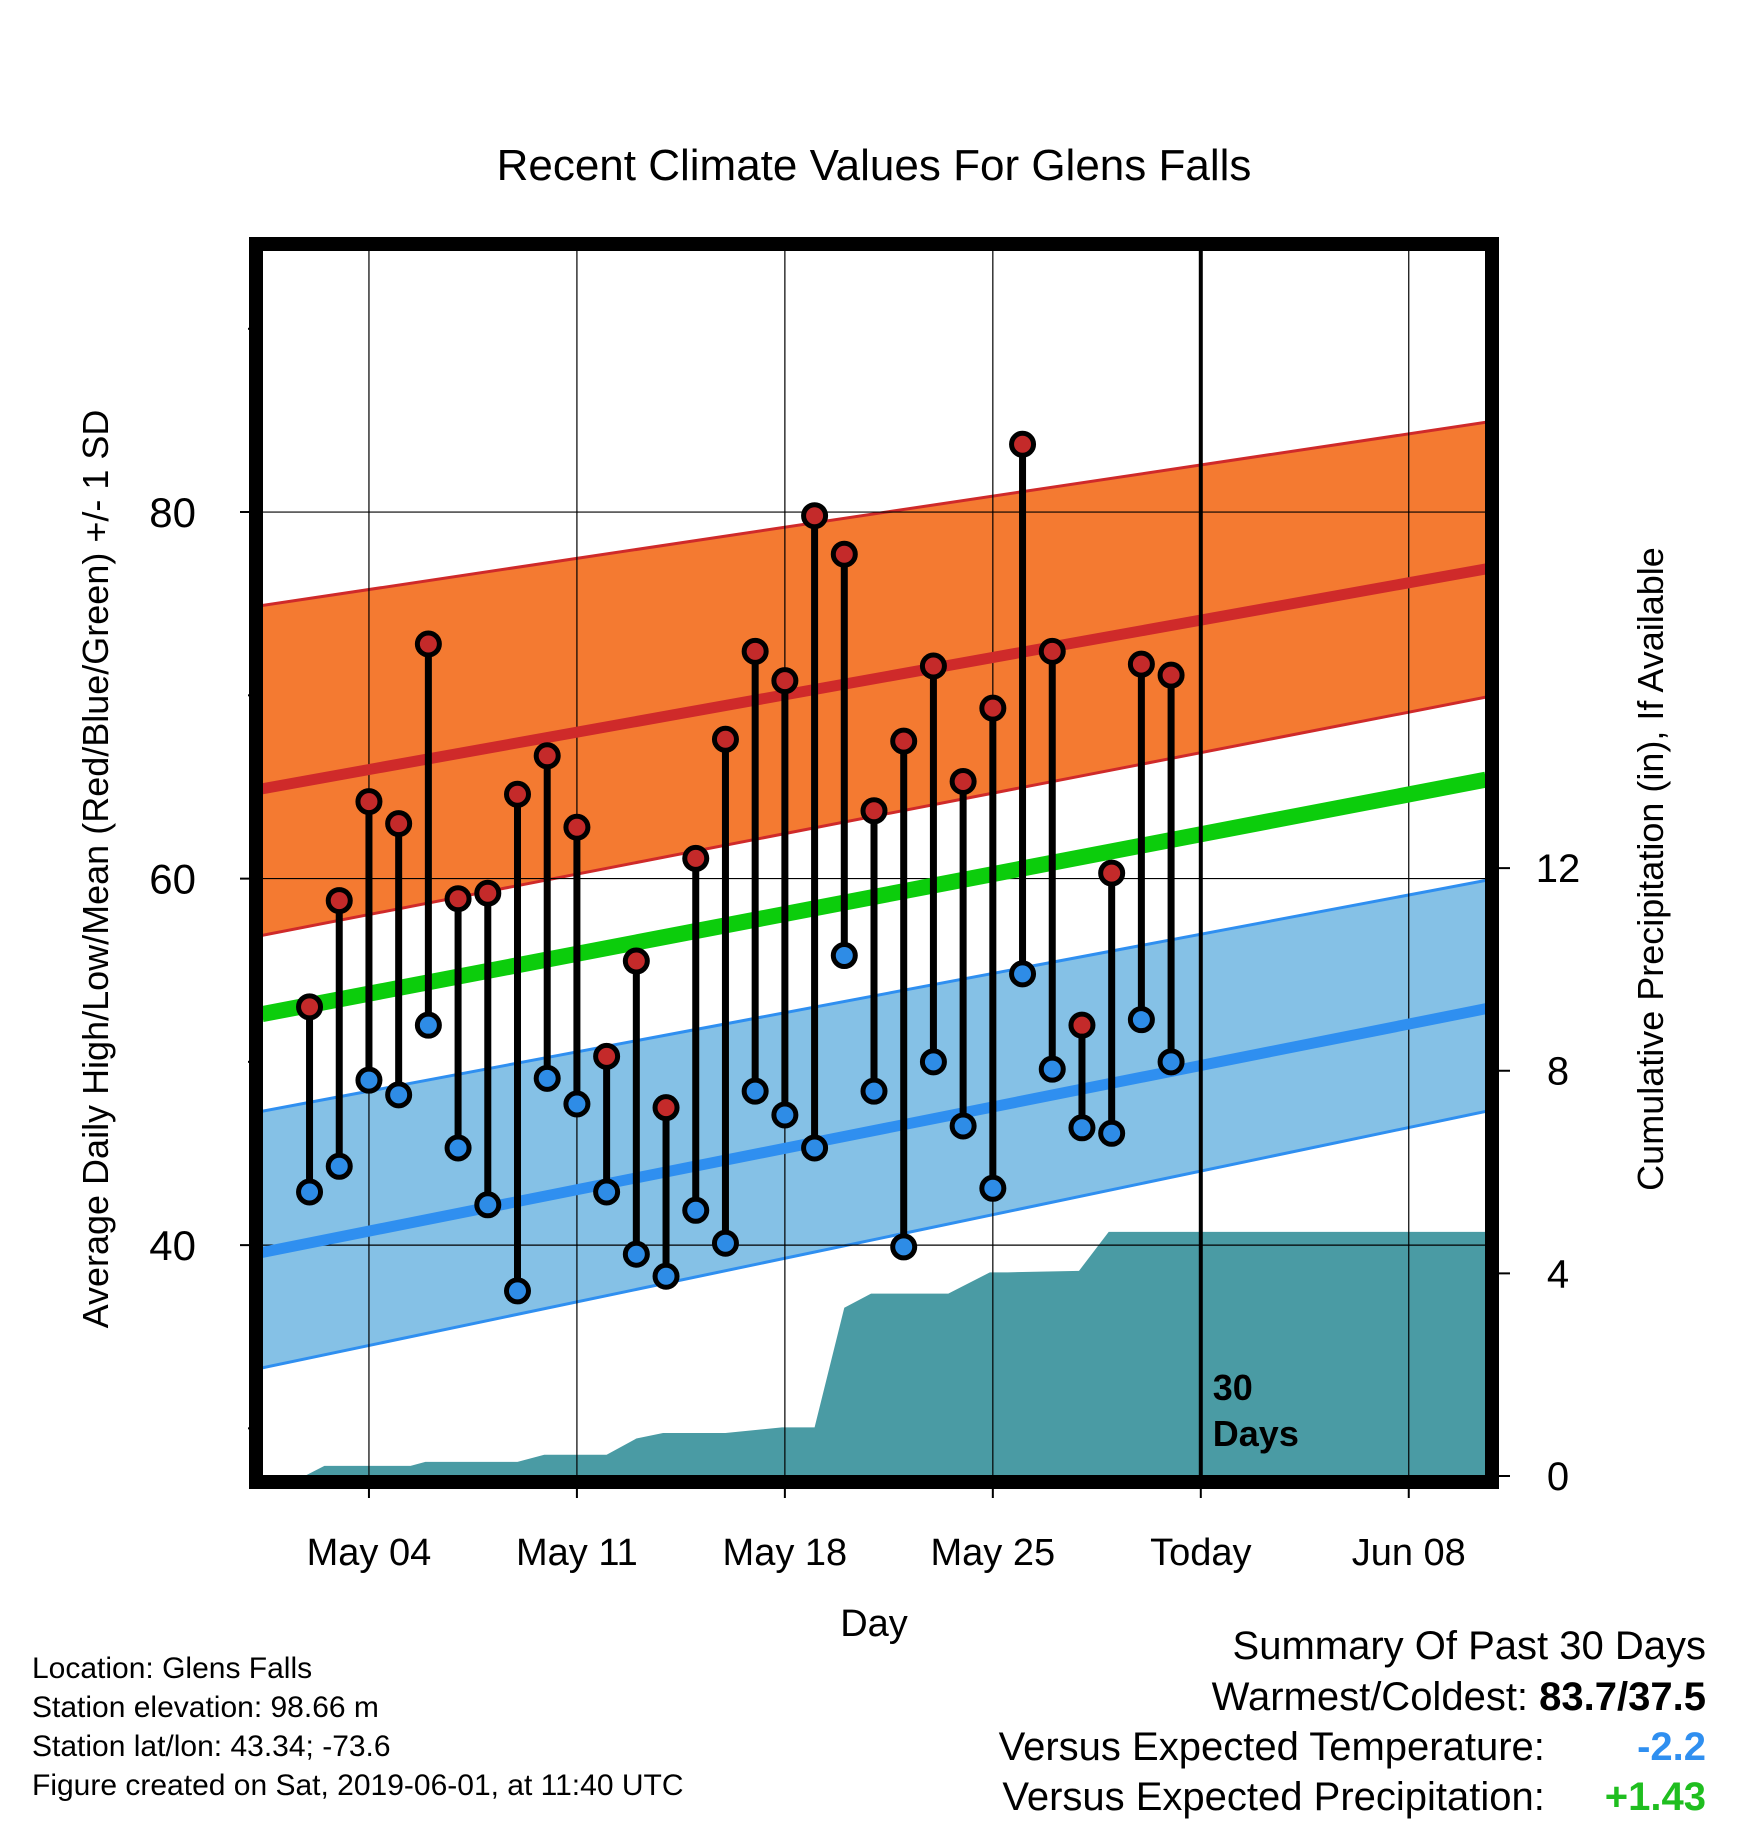  I want to click on summary-temp-value: -2.2, so click(1671, 1747).